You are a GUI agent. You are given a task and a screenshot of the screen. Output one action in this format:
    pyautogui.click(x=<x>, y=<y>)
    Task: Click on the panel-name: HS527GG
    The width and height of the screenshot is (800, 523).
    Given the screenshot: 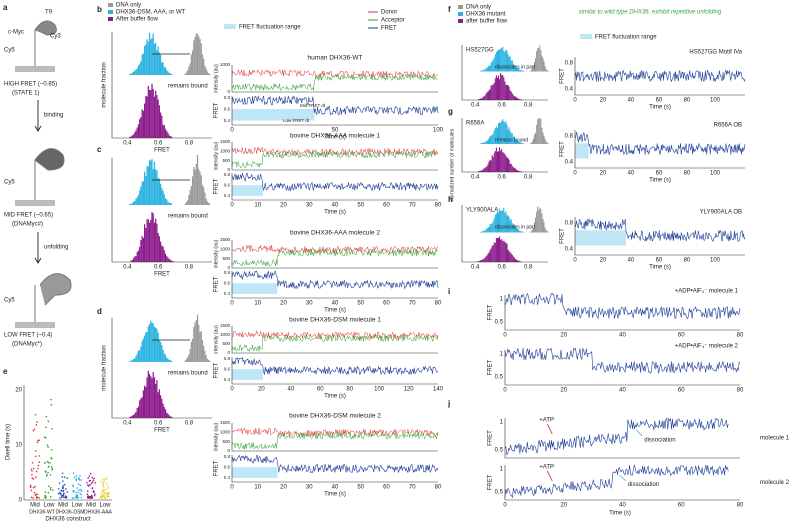 What is the action you would take?
    pyautogui.click(x=480, y=51)
    